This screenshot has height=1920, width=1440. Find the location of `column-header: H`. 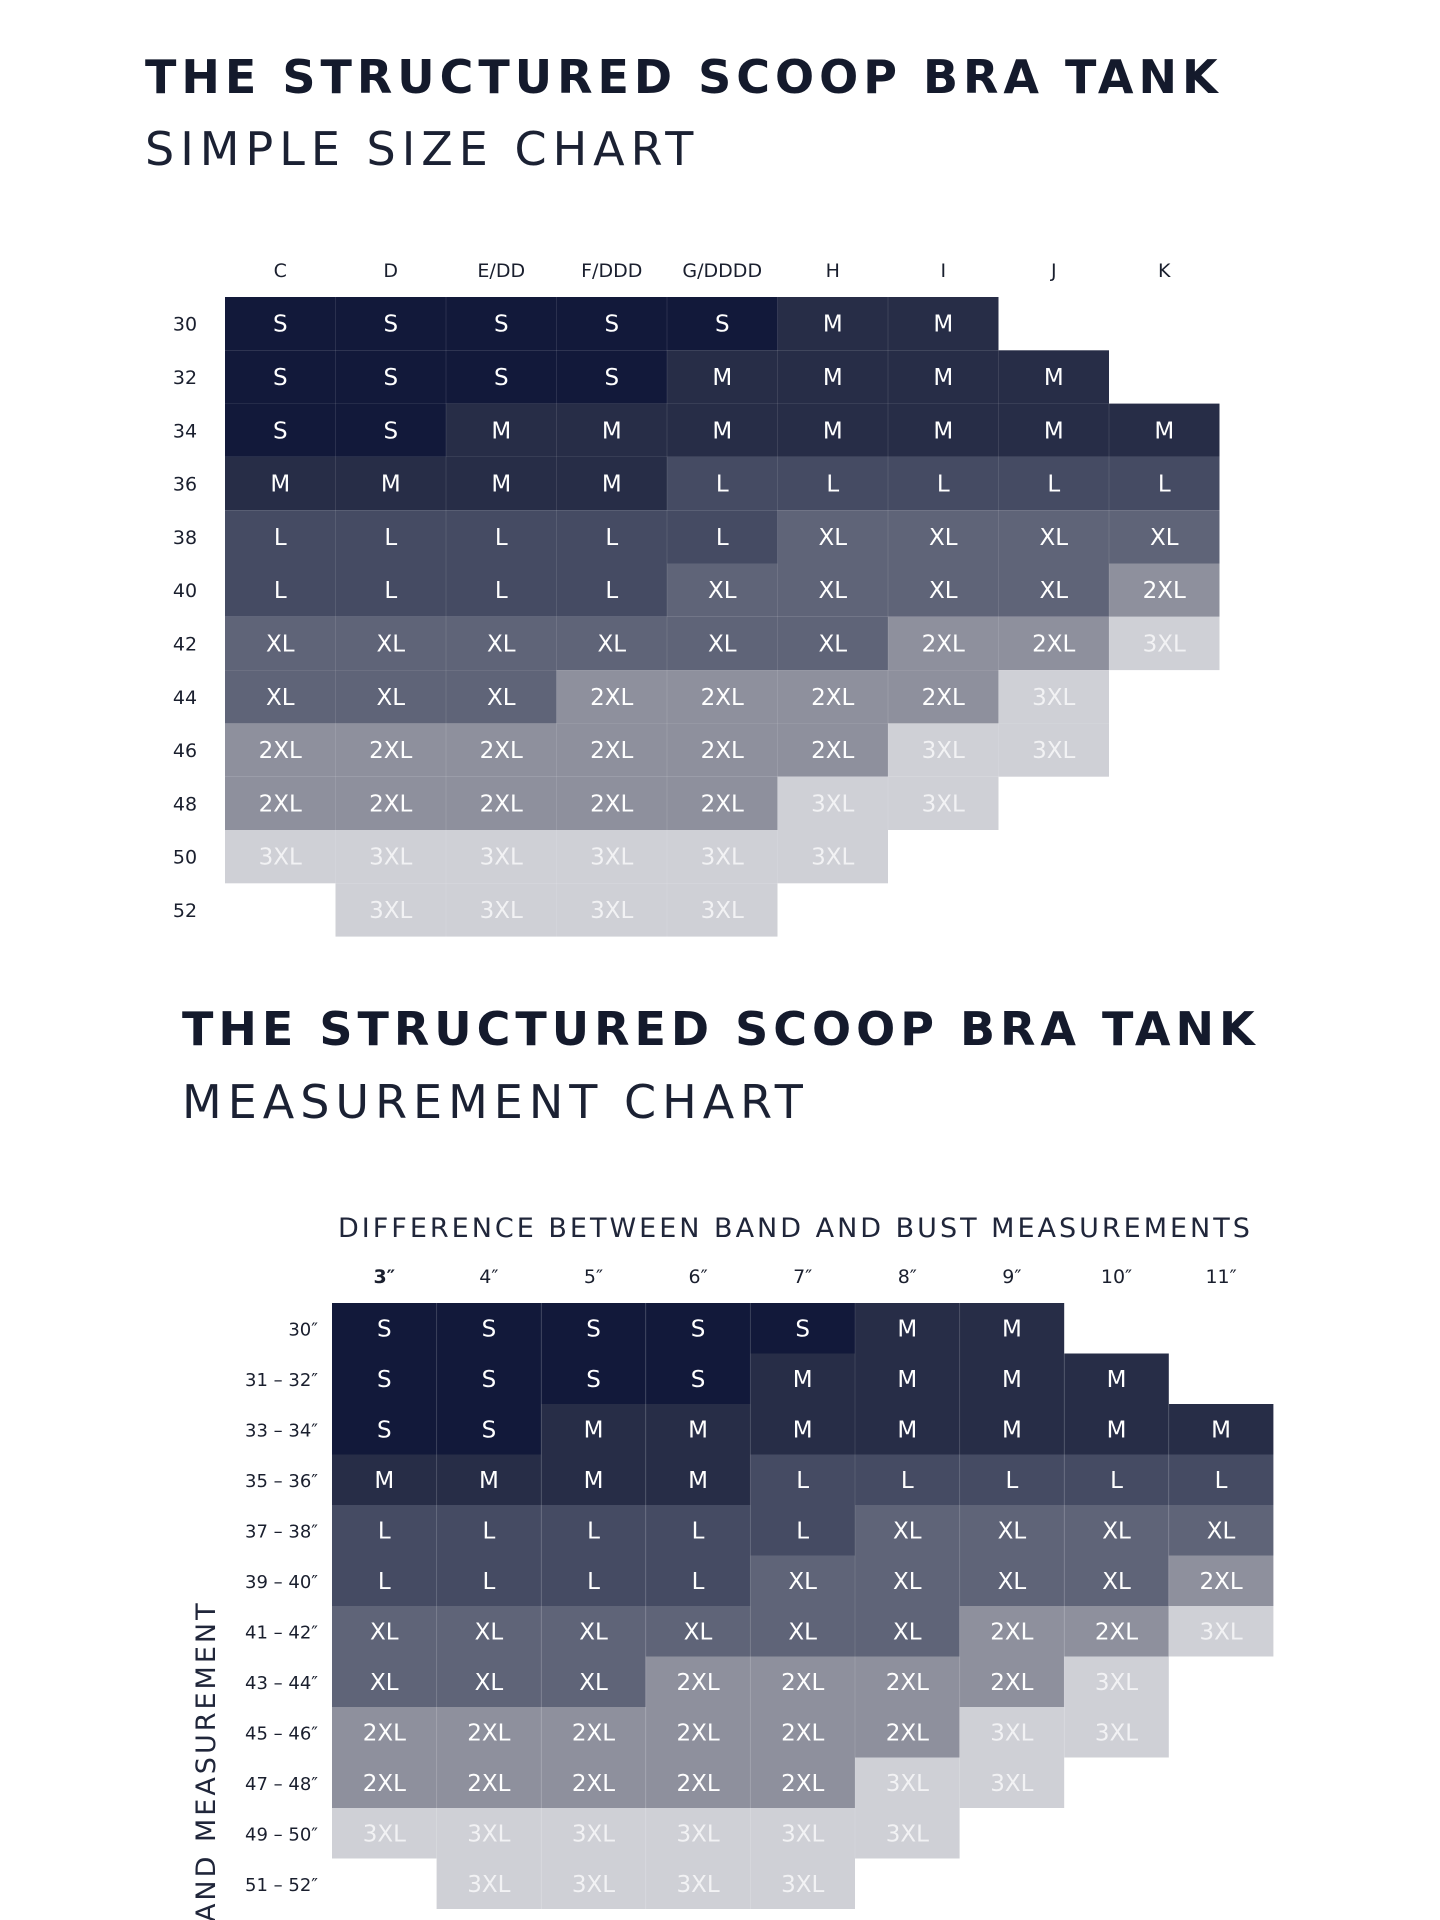

column-header: H is located at coordinates (833, 271).